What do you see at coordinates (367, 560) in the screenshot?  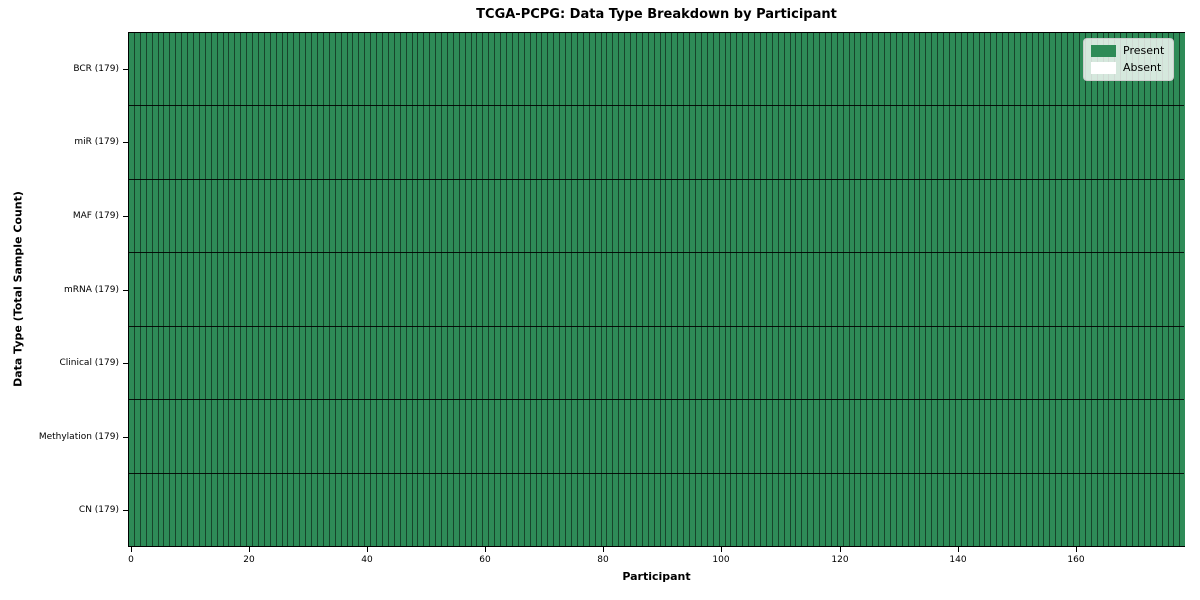 I see `x-tick-label: 40` at bounding box center [367, 560].